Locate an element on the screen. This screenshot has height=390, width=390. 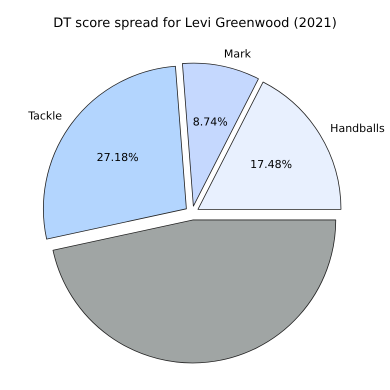
data-label: 17.48% is located at coordinates (271, 165).